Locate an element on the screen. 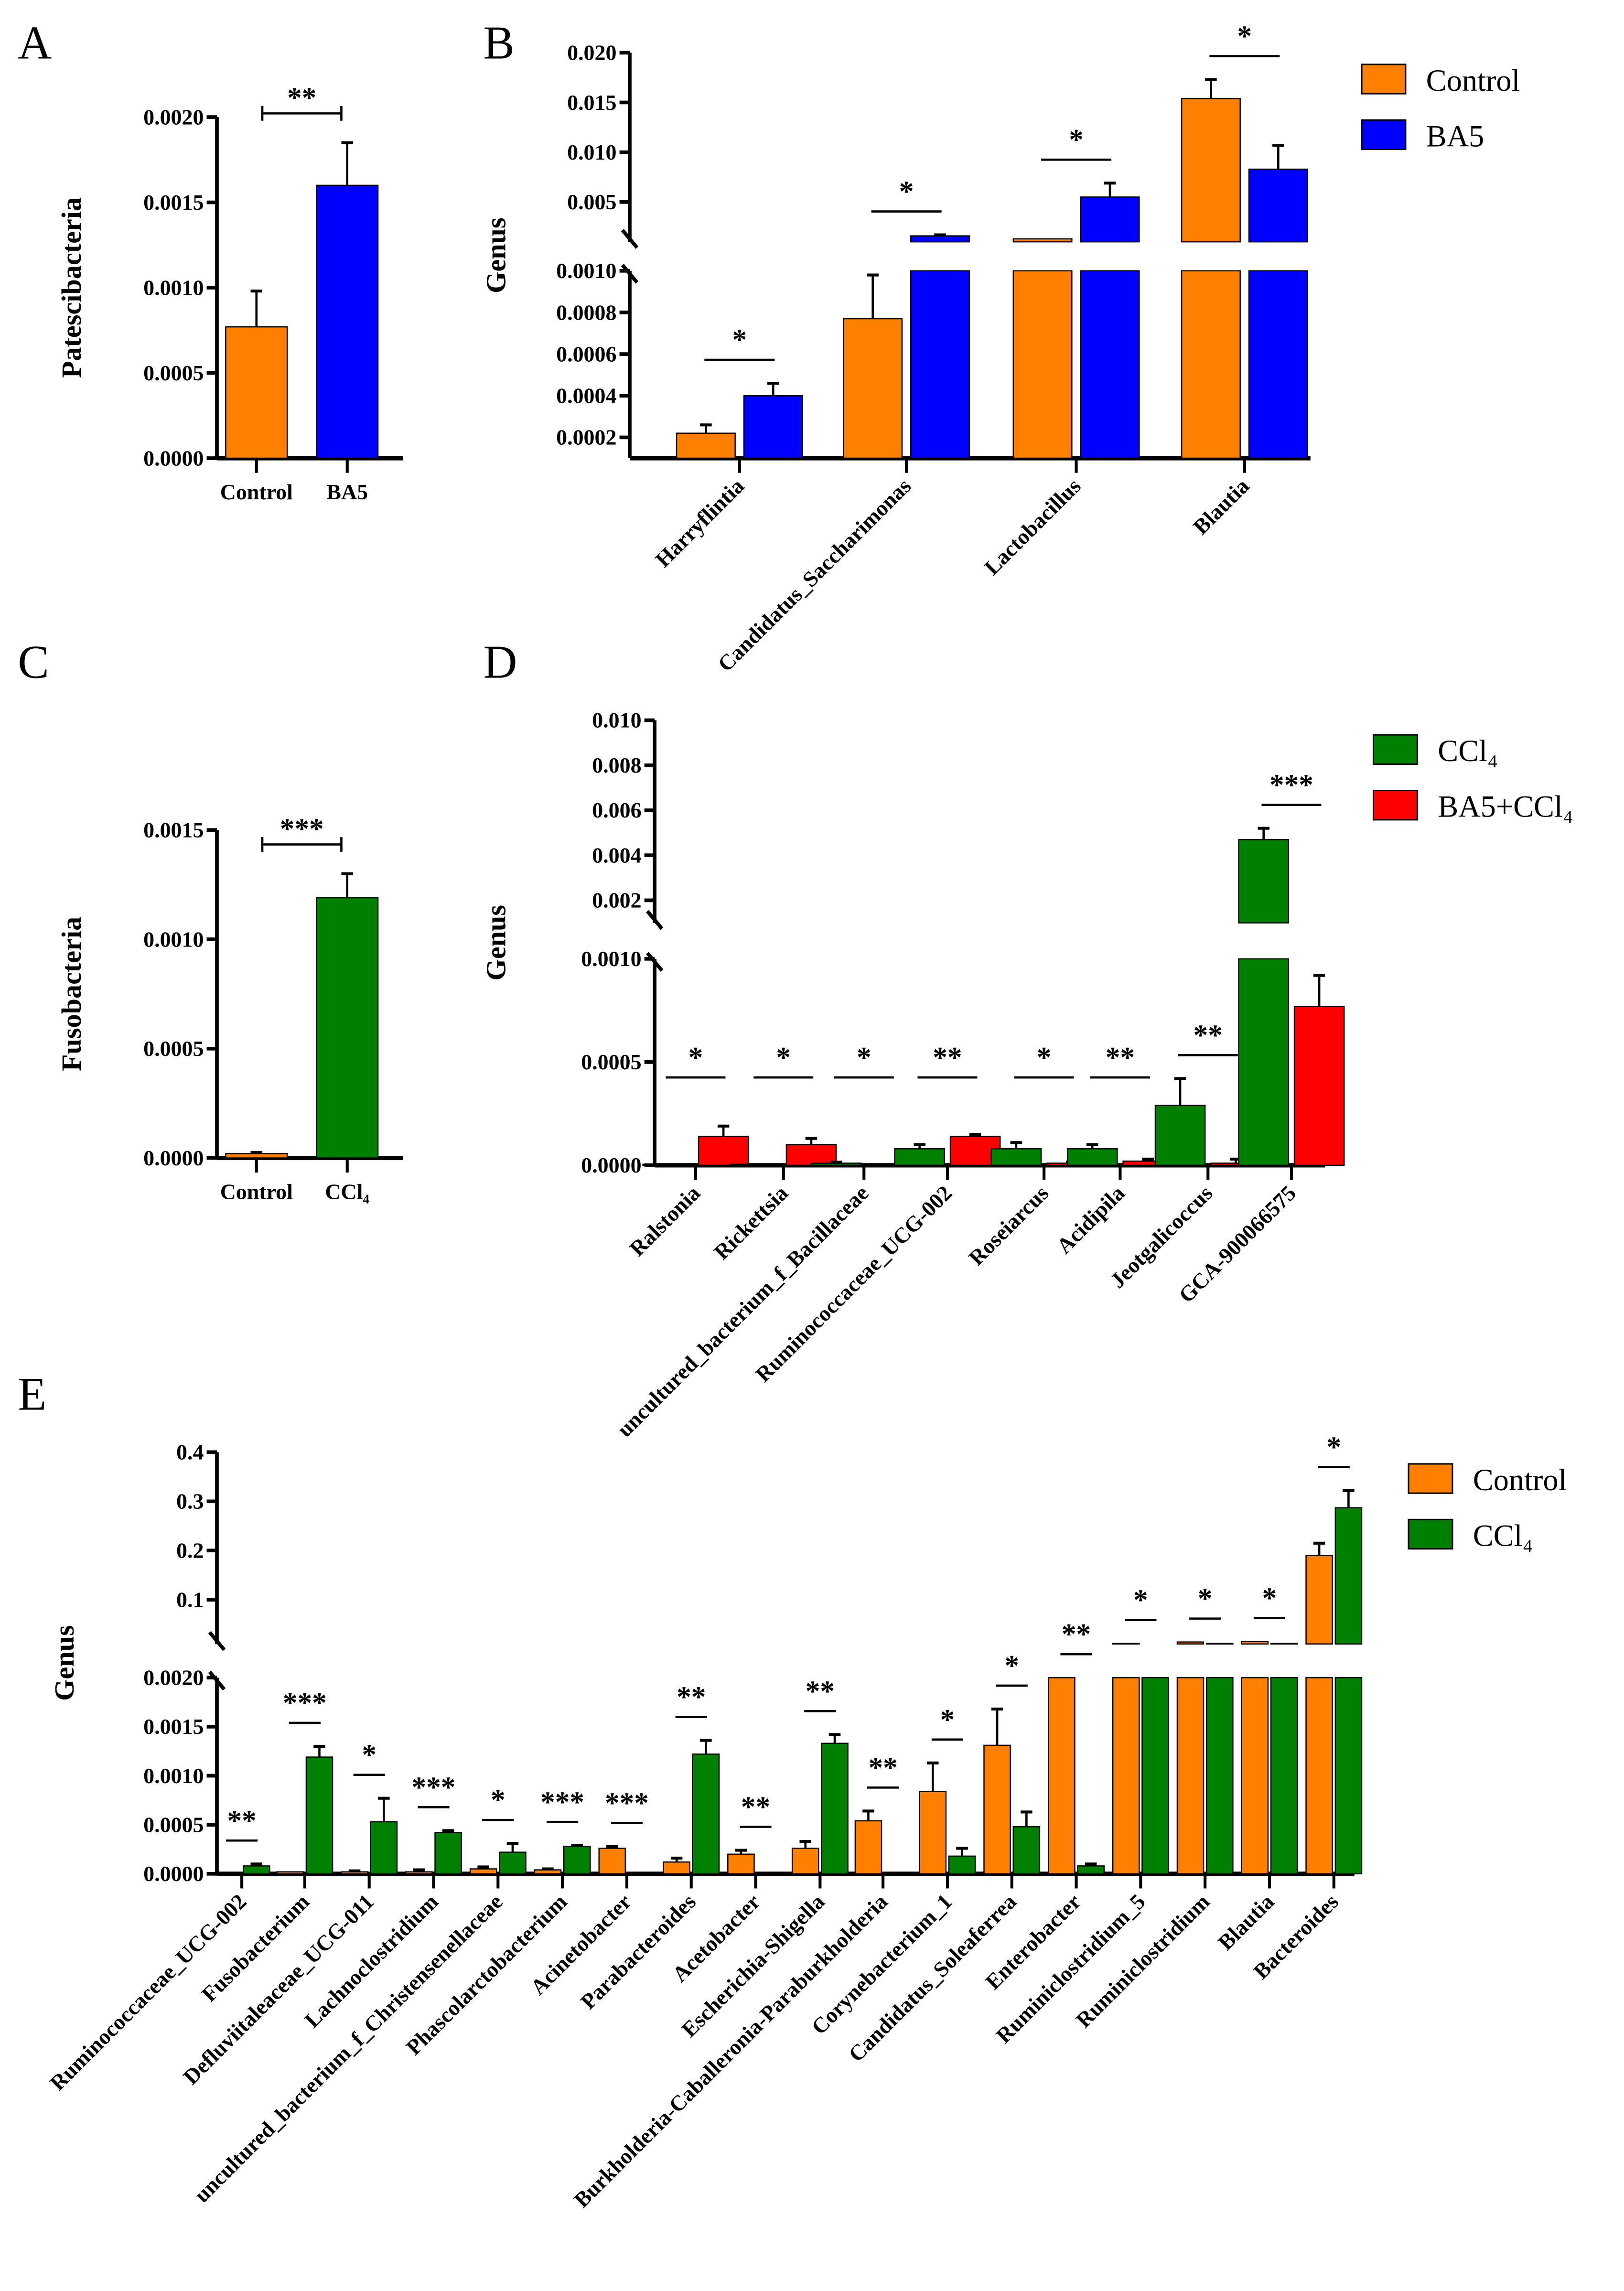 This screenshot has width=1624, height=2291. x-tick-label: Roseiarcus is located at coordinates (1009, 1225).